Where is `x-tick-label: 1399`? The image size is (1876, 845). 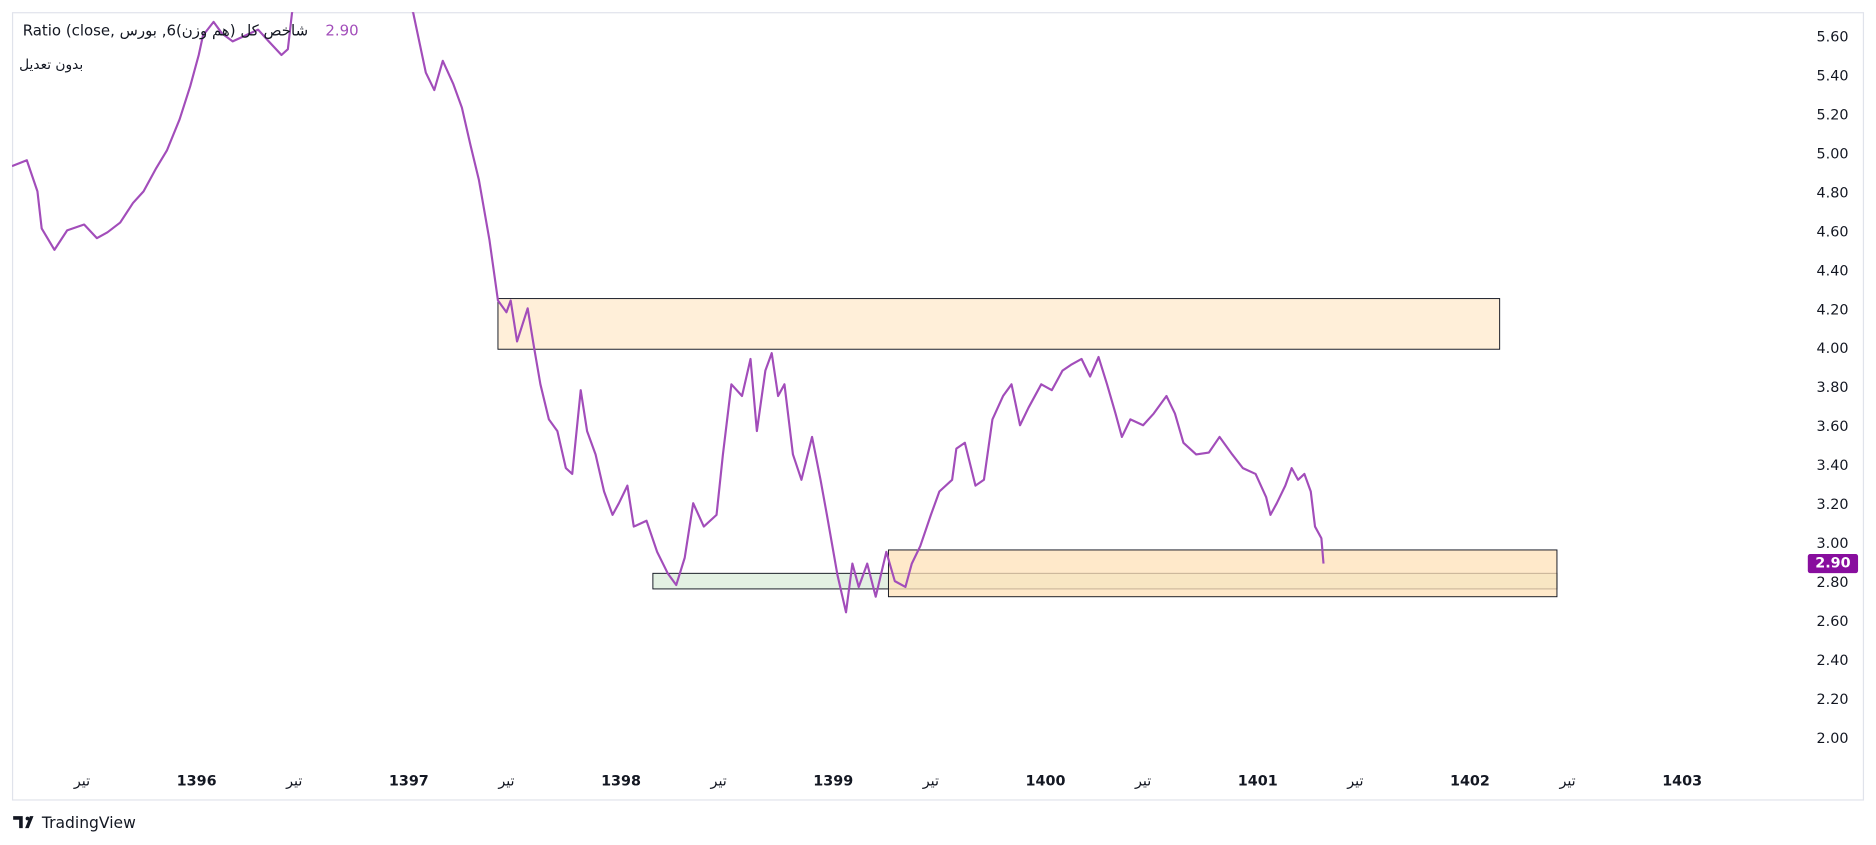
x-tick-label: 1399 is located at coordinates (833, 781).